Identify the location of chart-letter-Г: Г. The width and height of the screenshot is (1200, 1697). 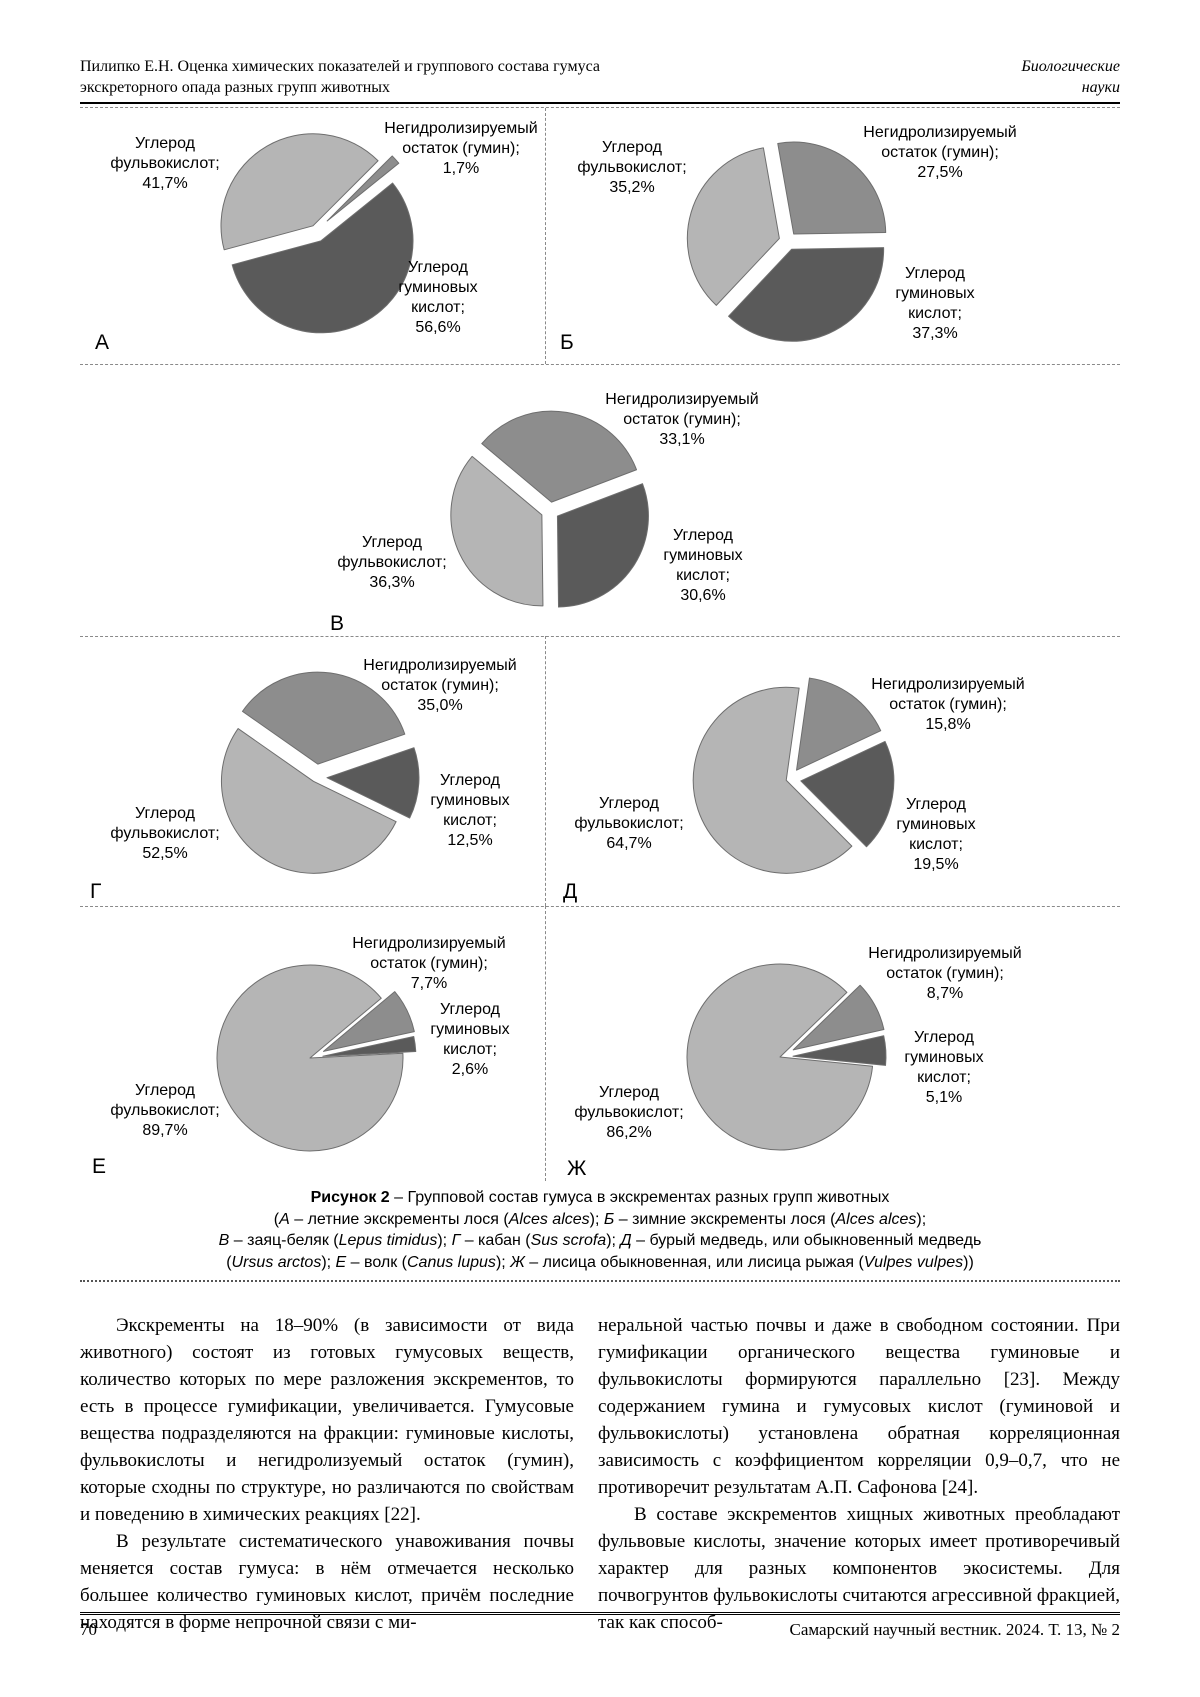
(96, 891).